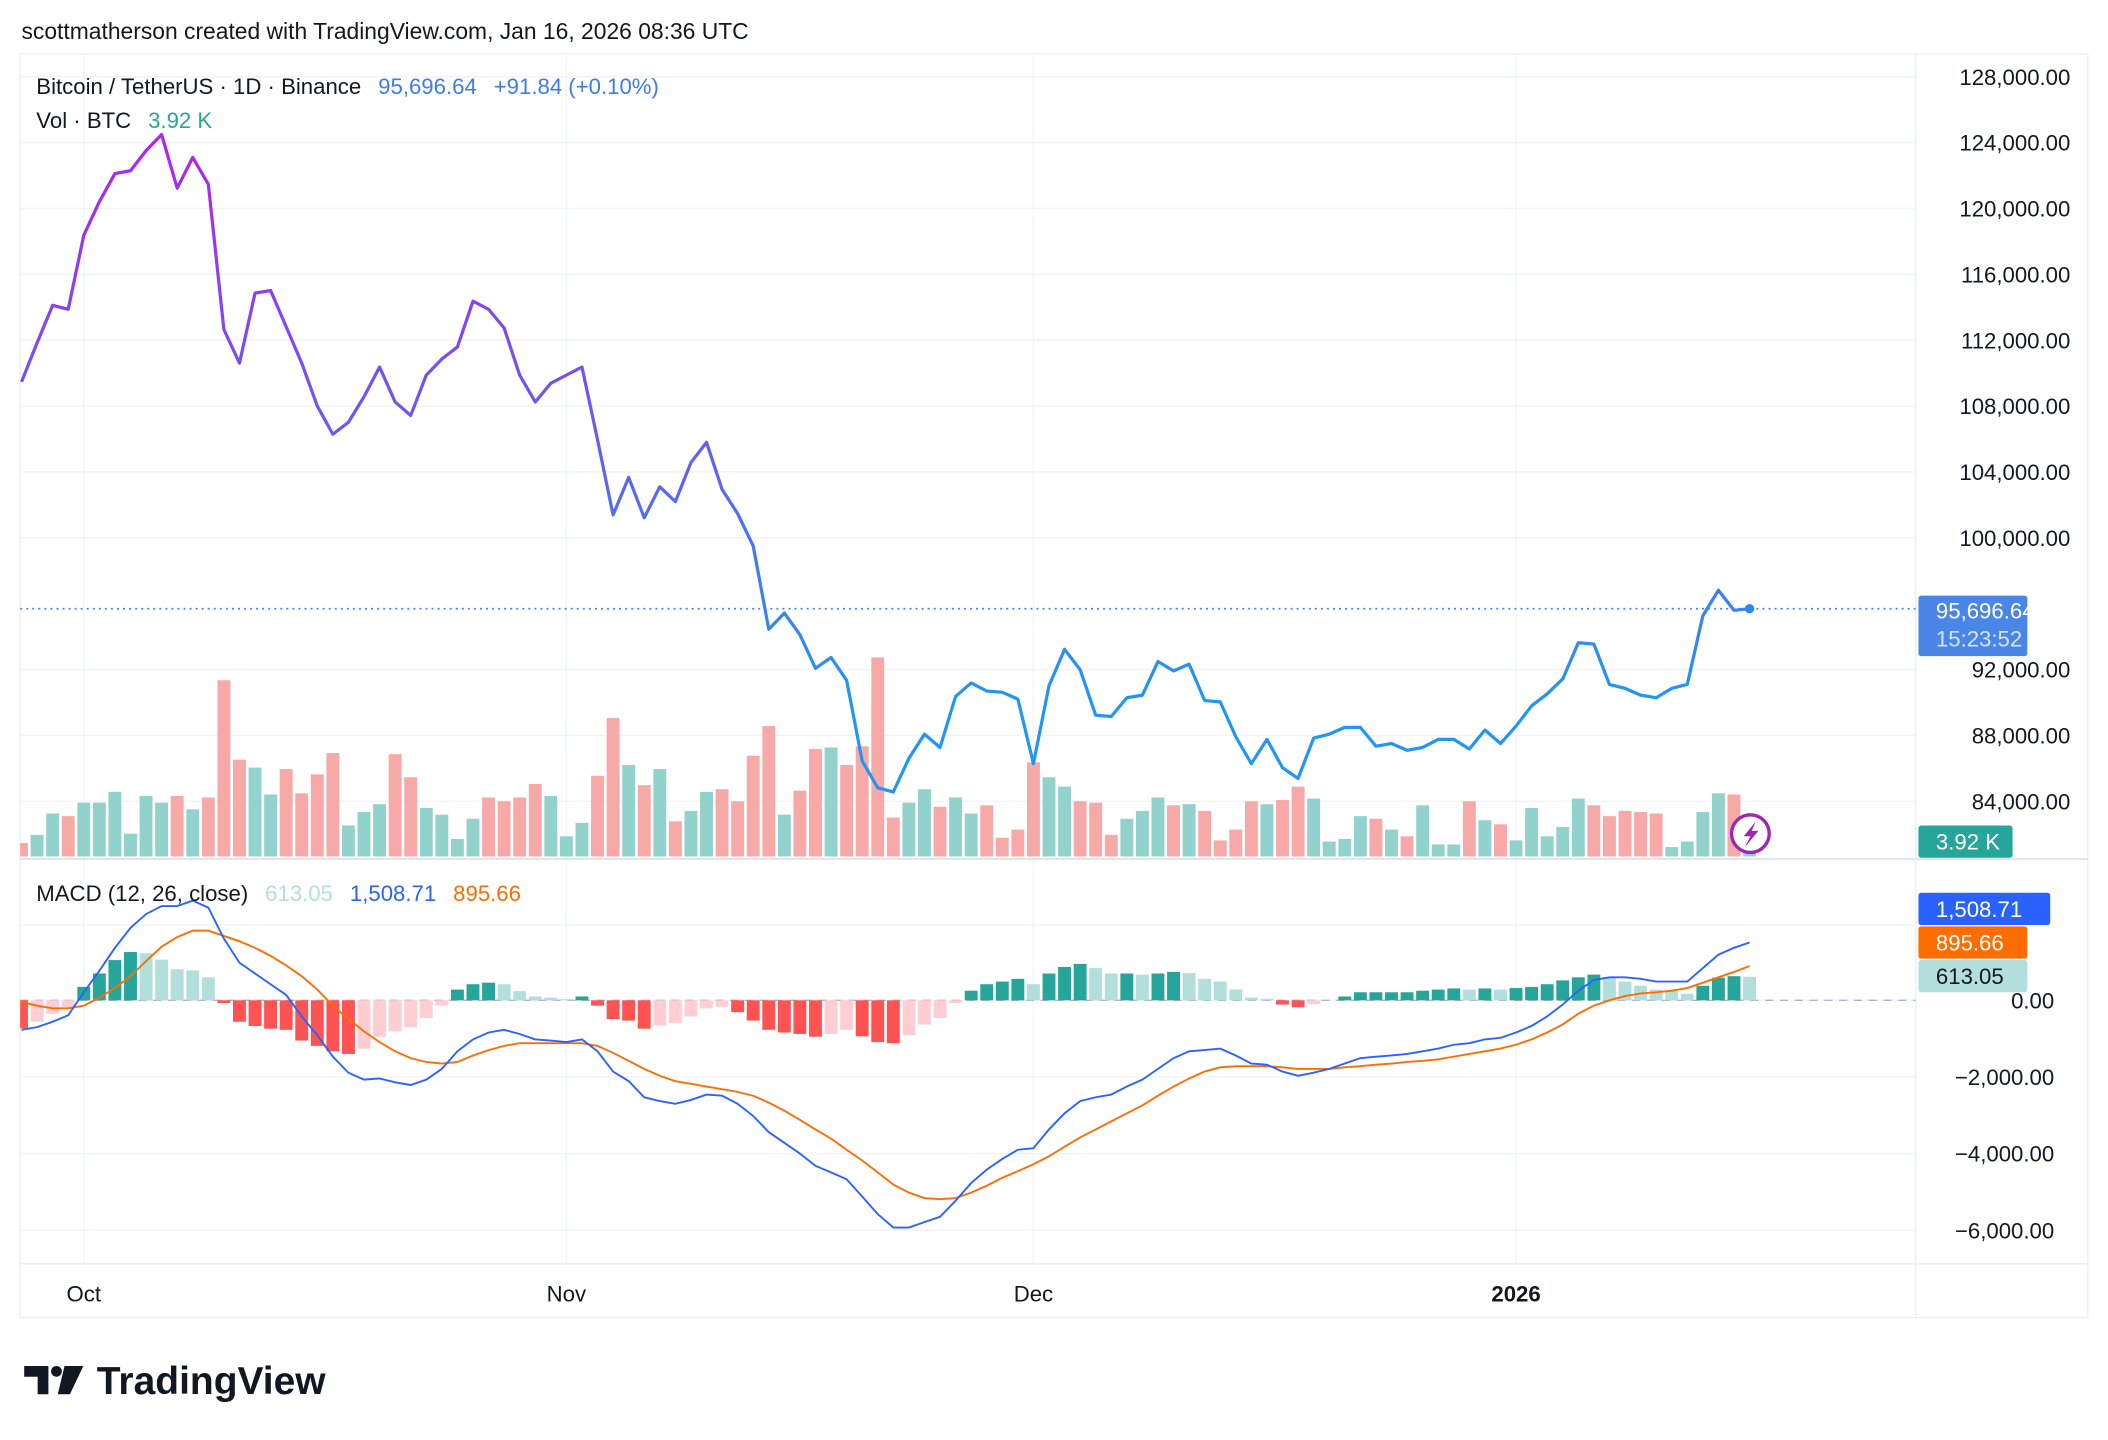  What do you see at coordinates (1979, 909) in the screenshot?
I see `macd-line-axis-value: 1,508.71` at bounding box center [1979, 909].